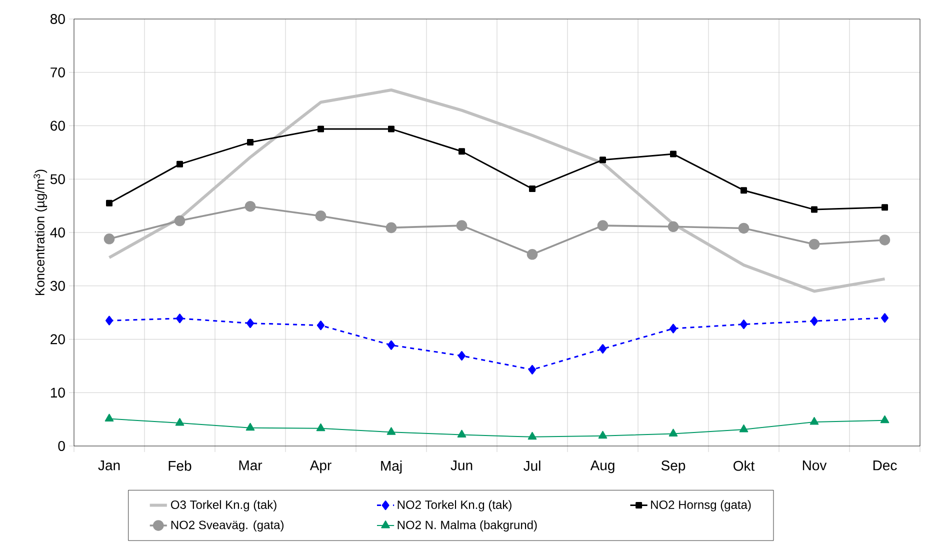 The width and height of the screenshot is (925, 560). Describe the element at coordinates (57, 125) in the screenshot. I see `y-tick-label: 60` at that location.